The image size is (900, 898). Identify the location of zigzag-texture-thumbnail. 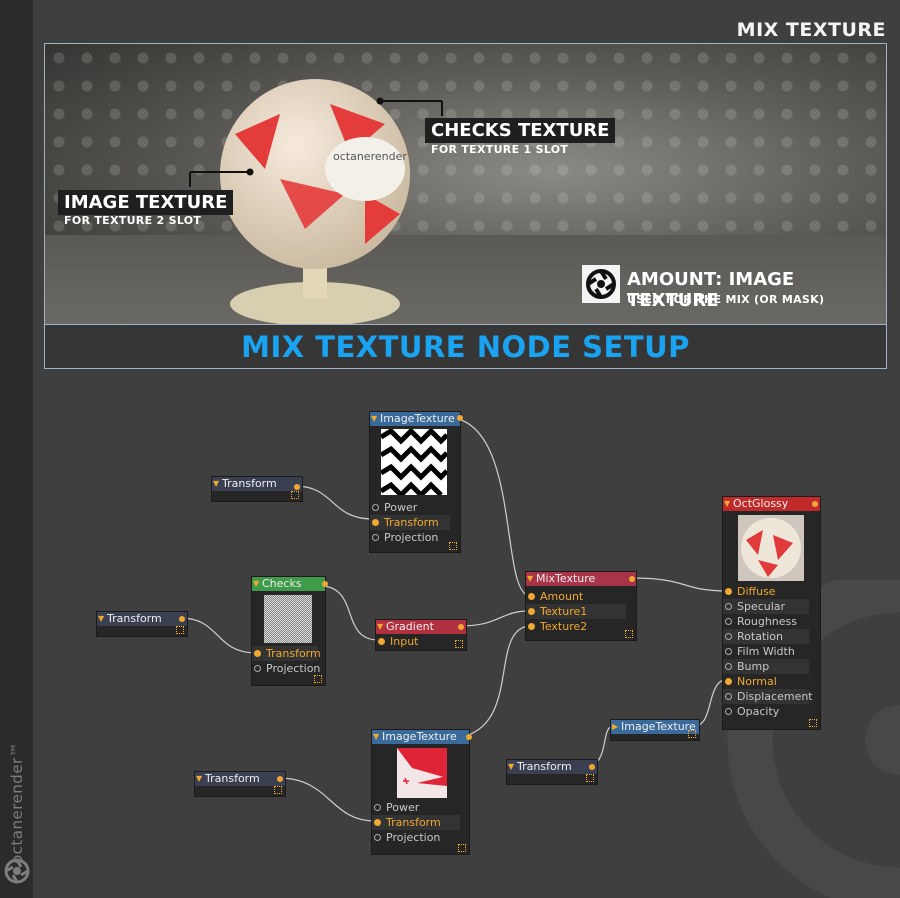
(414, 462).